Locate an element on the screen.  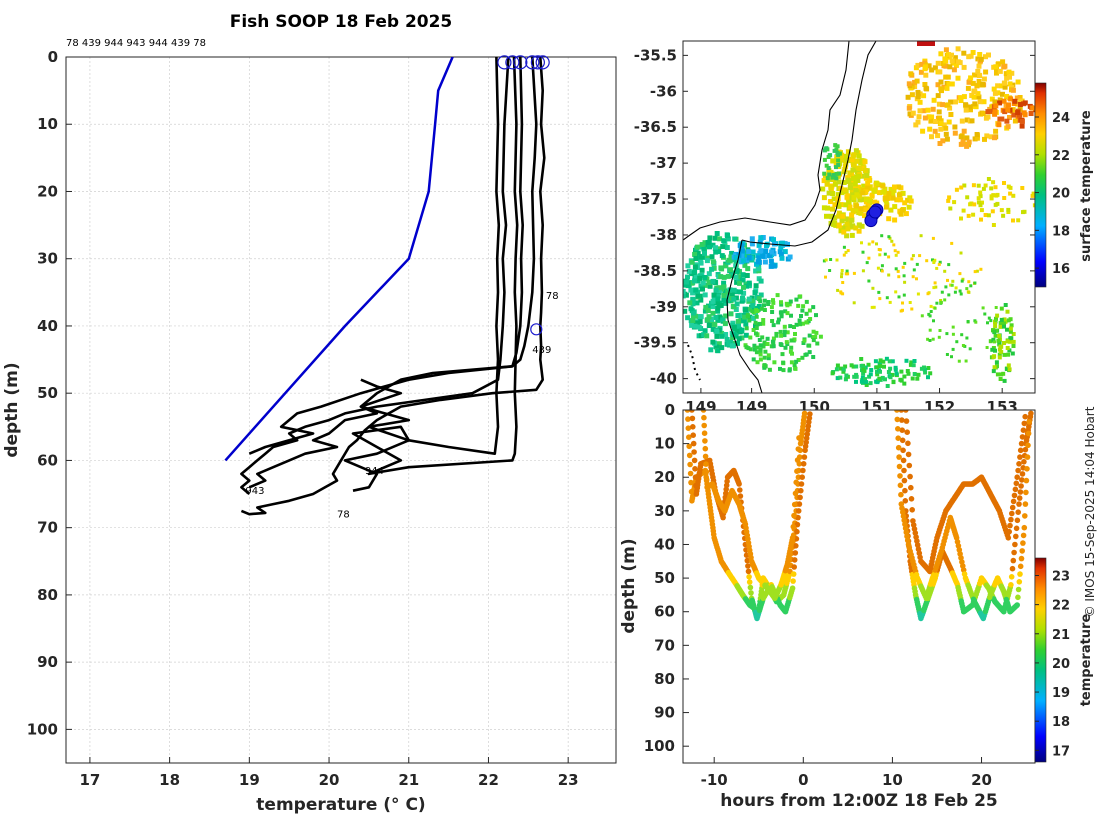
section-x-tick-label: 0 is located at coordinates (803, 780).